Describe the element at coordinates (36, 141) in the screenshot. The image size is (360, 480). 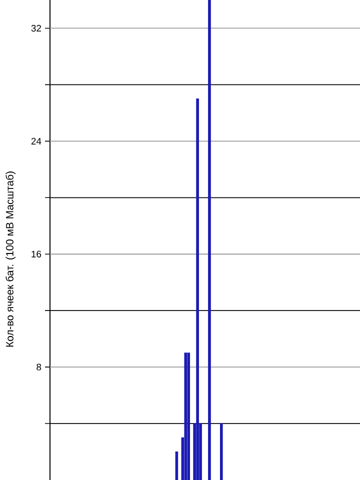
I see `y-tick-label: 24` at that location.